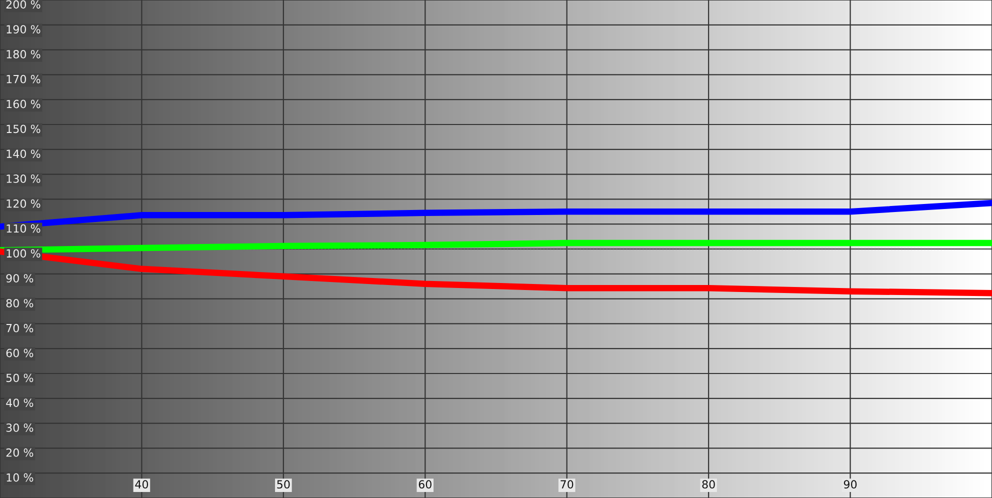 Image resolution: width=992 pixels, height=498 pixels. What do you see at coordinates (23, 79) in the screenshot?
I see `y-tick-label: 170 %` at bounding box center [23, 79].